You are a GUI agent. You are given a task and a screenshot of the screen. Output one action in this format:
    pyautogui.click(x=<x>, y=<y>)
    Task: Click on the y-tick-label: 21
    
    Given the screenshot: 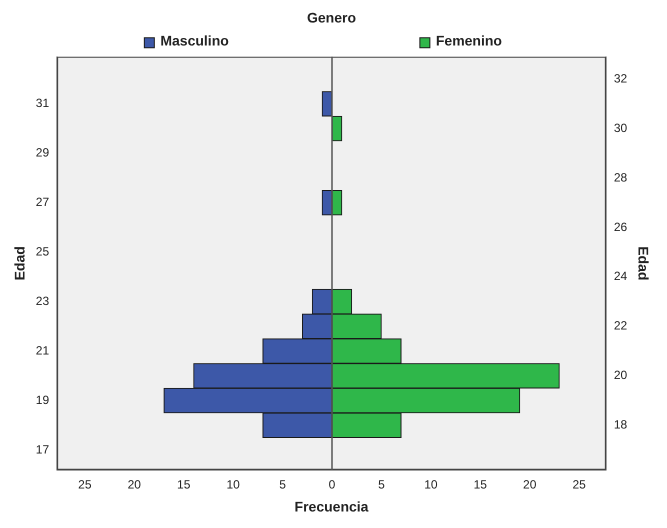 What is the action you would take?
    pyautogui.click(x=43, y=350)
    